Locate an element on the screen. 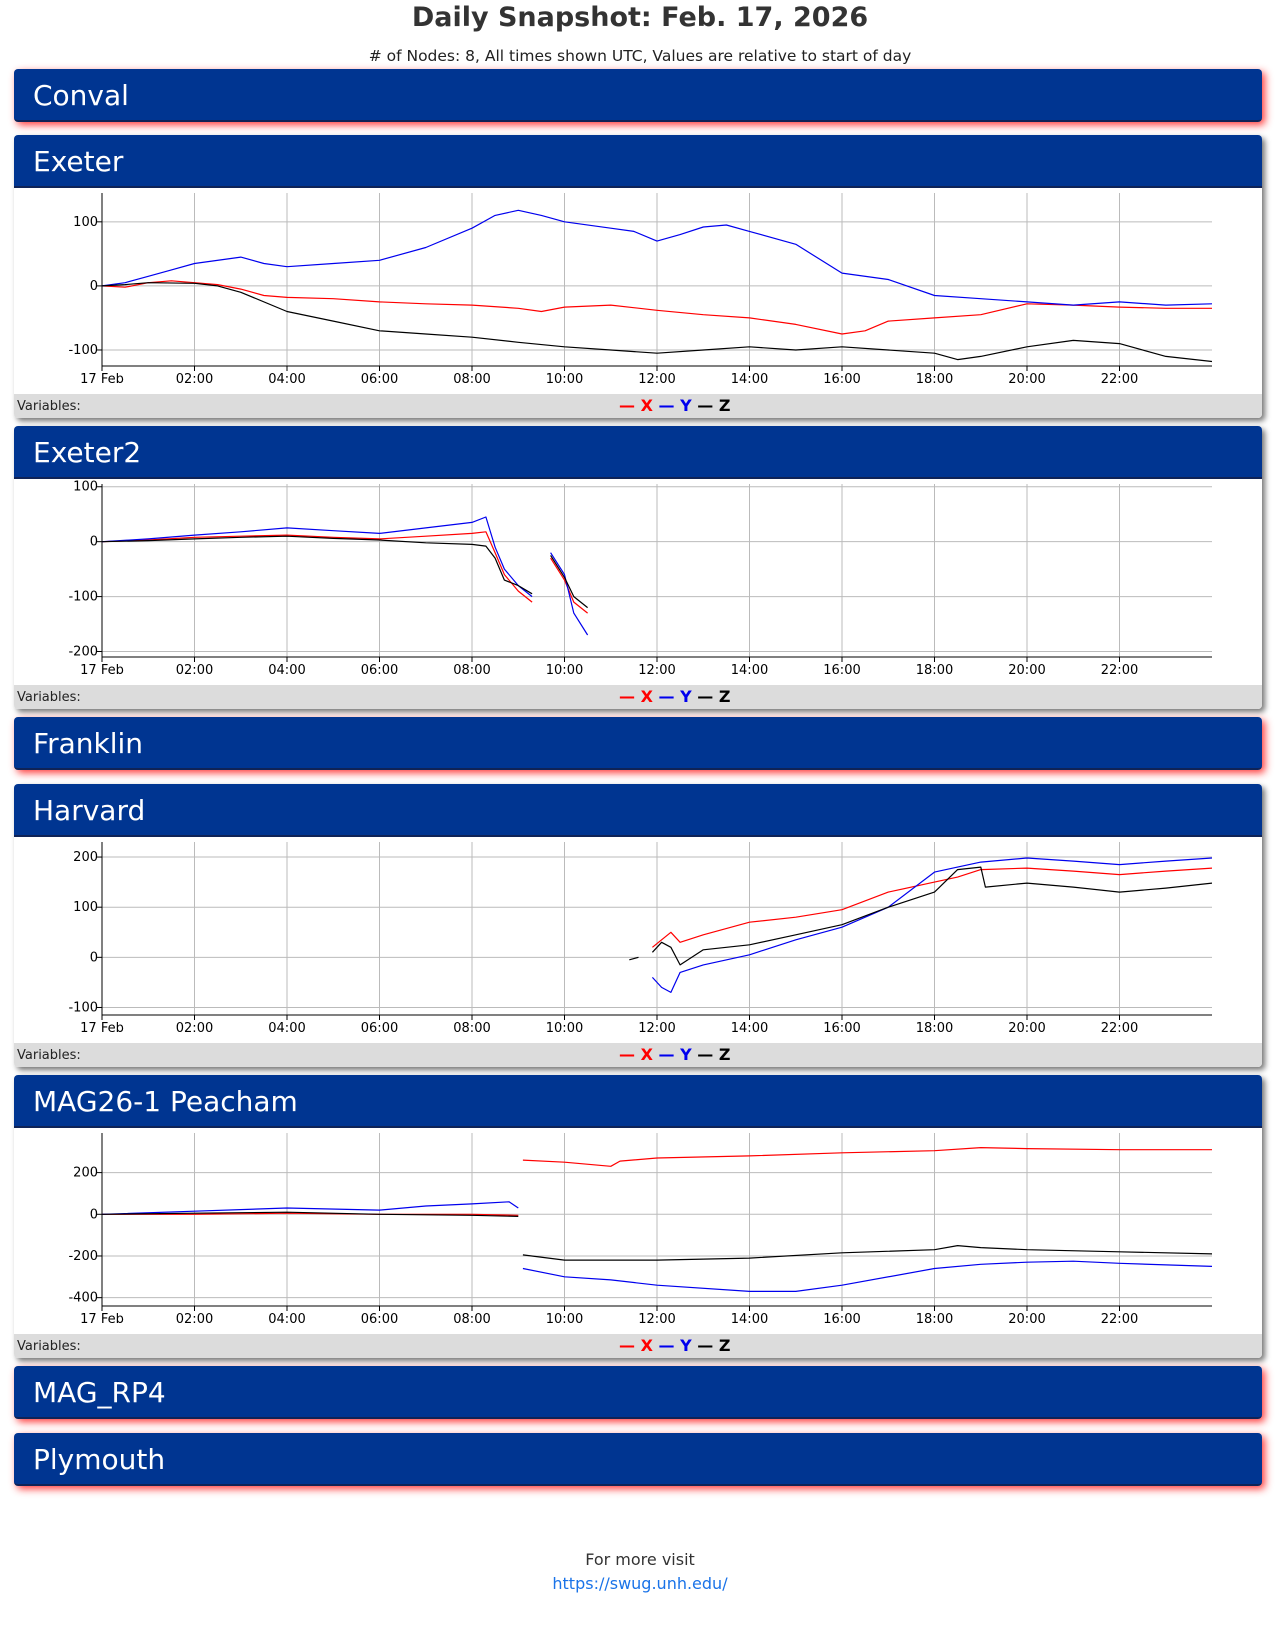 Image resolution: width=1280 pixels, height=1626 pixels. x-tick-label: 22:00 is located at coordinates (1119, 670).